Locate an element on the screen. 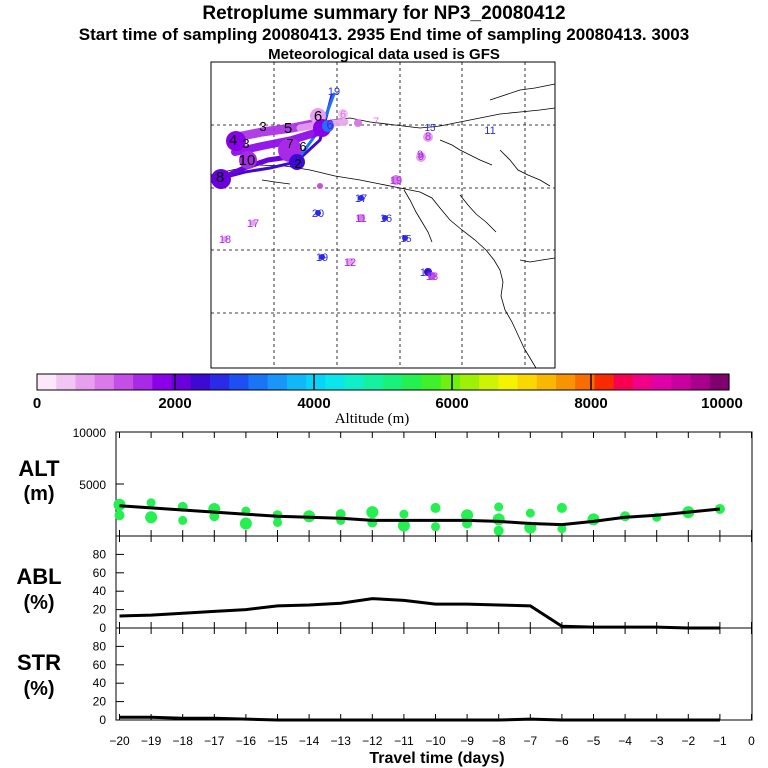  alt-mean-line is located at coordinates (420, 515).